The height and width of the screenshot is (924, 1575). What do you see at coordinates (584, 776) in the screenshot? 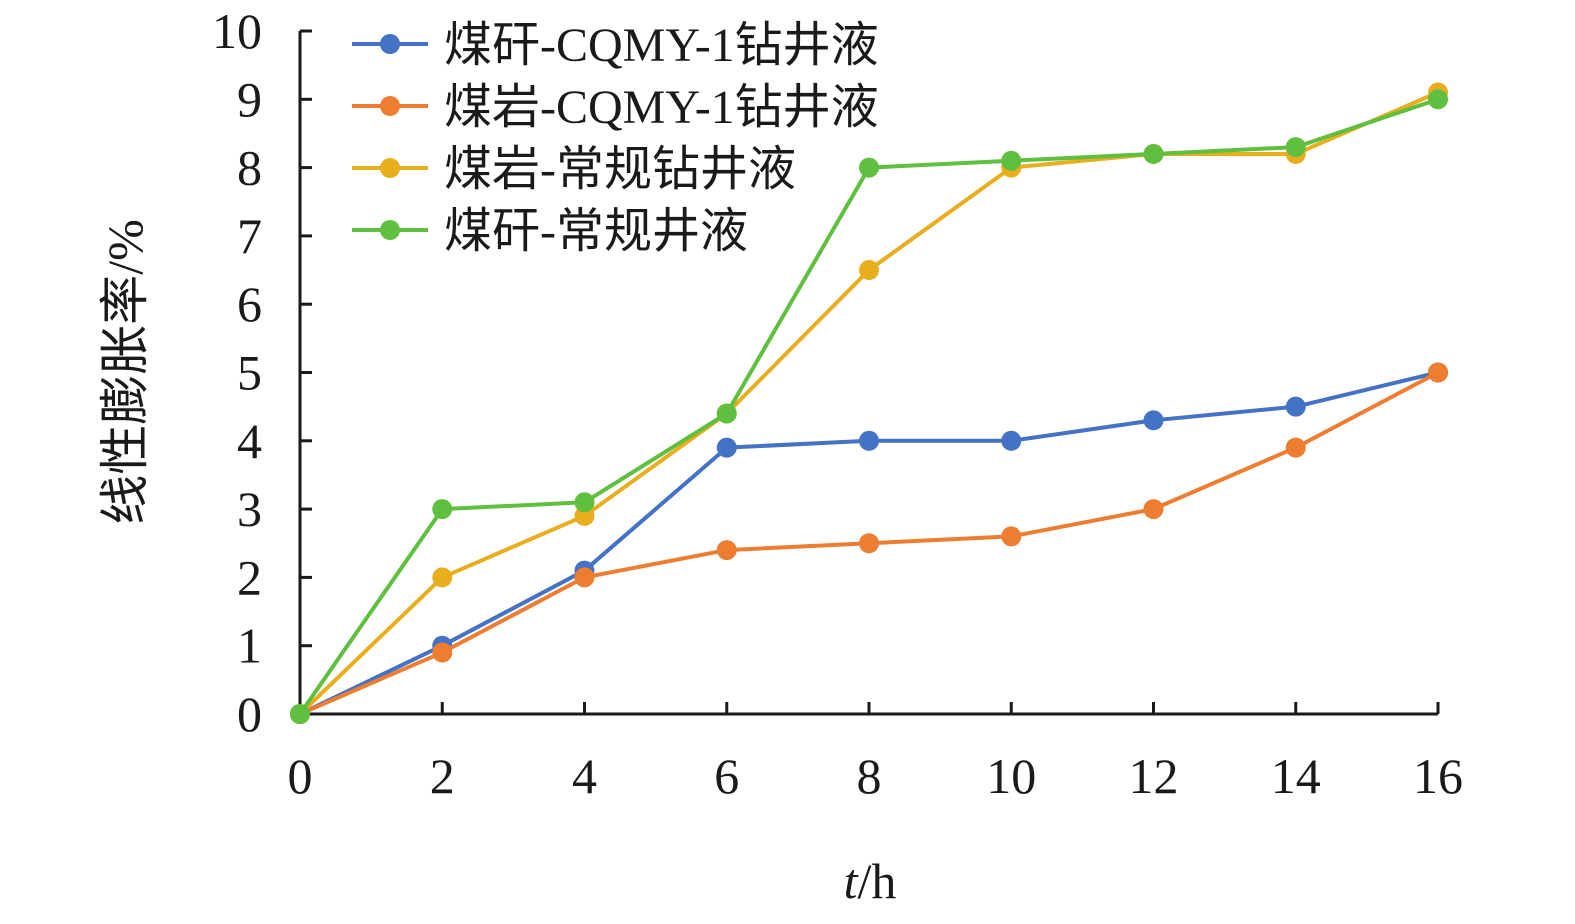
I see `x-tick-label: 4` at bounding box center [584, 776].